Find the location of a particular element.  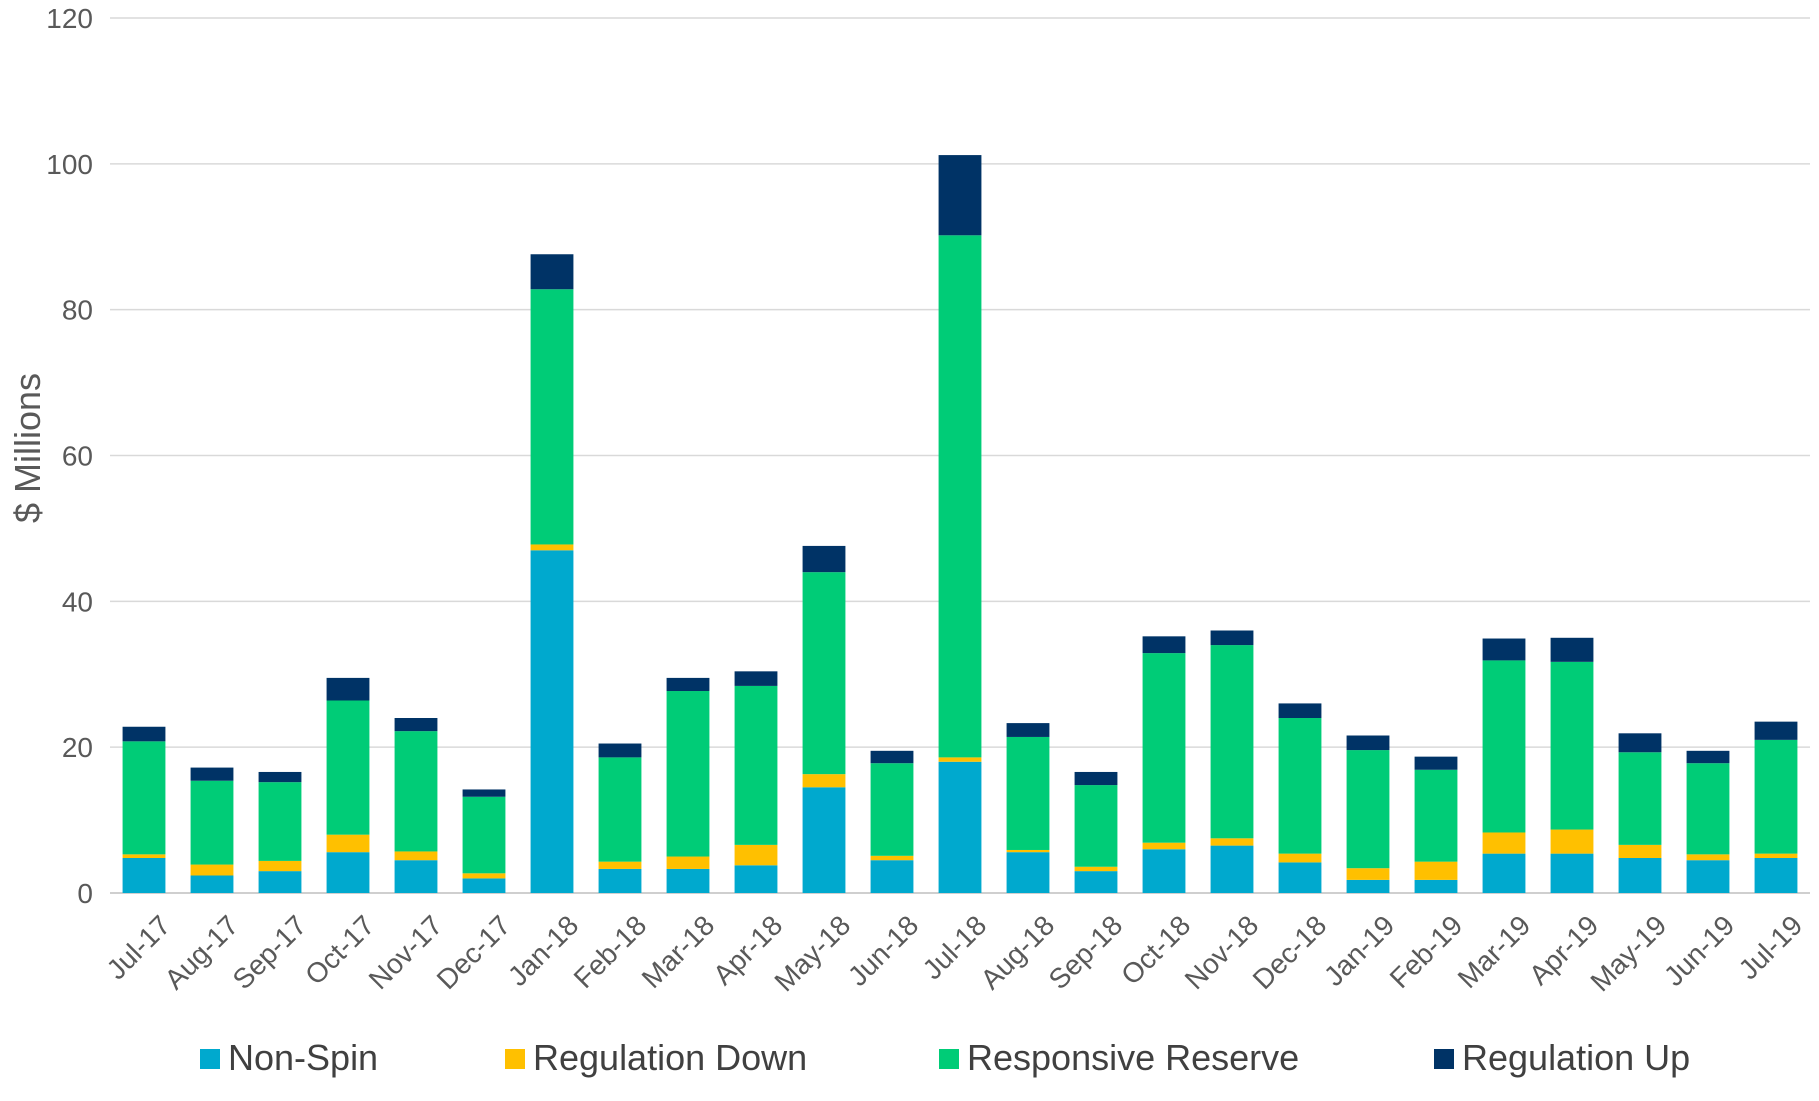

y-tick-label: 120 is located at coordinates (69, 18).